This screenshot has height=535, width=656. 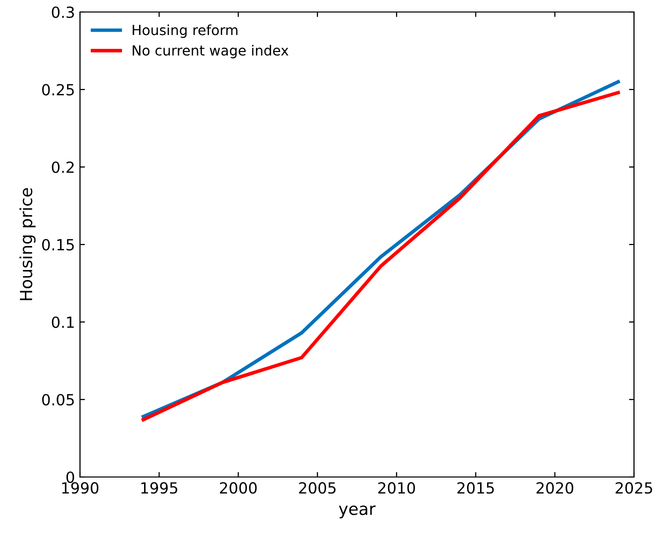 What do you see at coordinates (317, 488) in the screenshot?
I see `x-tick-label: 2005` at bounding box center [317, 488].